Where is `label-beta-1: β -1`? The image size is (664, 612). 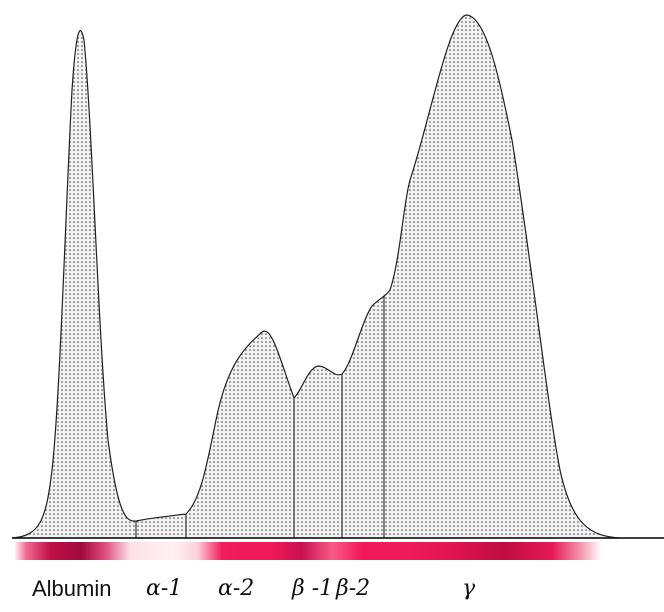
label-beta-1: β -1 is located at coordinates (313, 588).